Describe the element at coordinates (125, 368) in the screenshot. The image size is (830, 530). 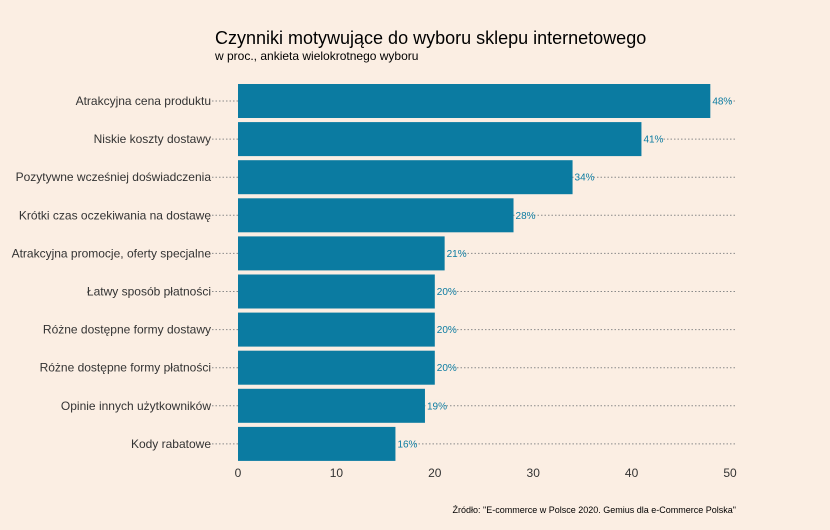
I see `category-label: Różne dostępne formy płatności` at that location.